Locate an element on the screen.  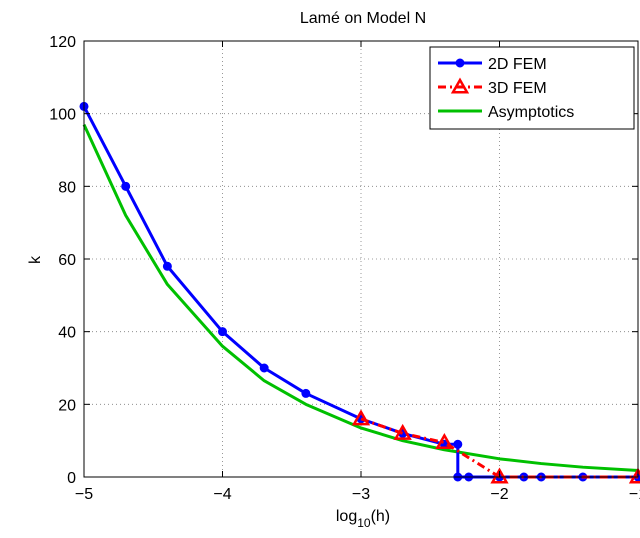
y-tick-label: 120 is located at coordinates (62, 42).